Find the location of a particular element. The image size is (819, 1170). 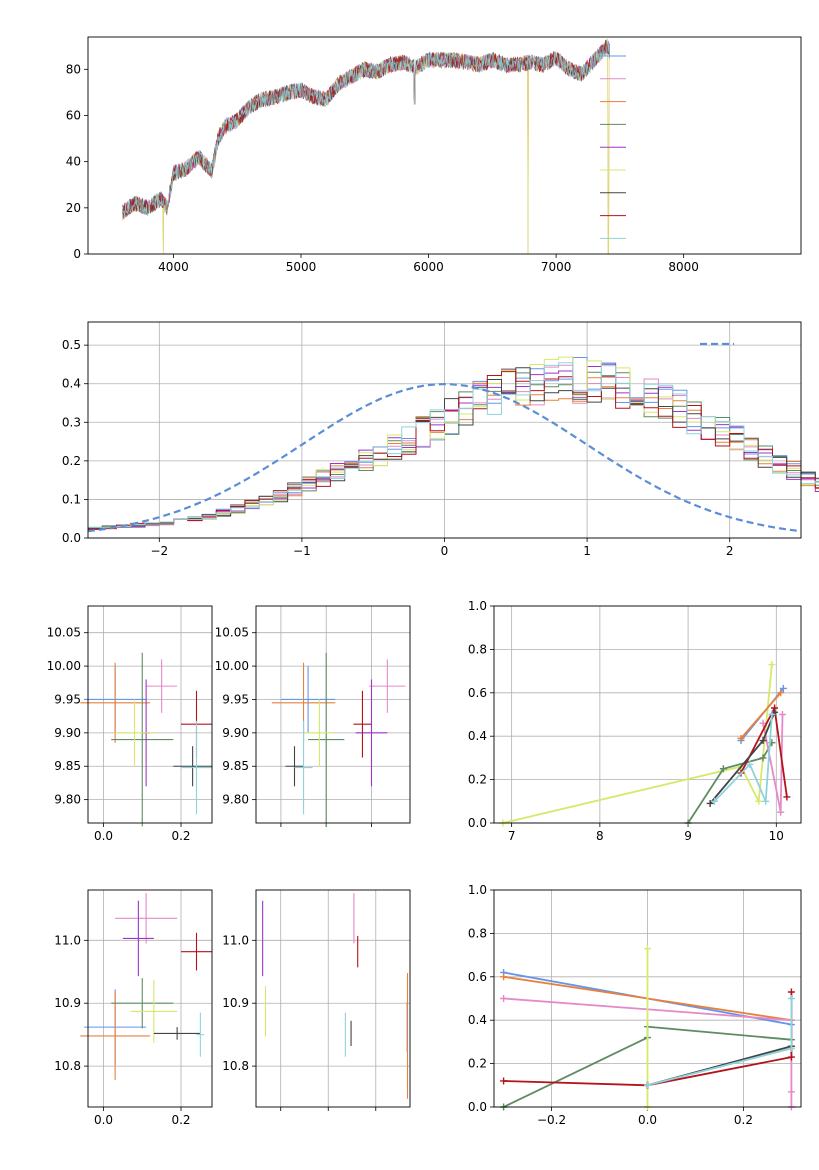

x-tick-label: 4000 is located at coordinates (173, 267).